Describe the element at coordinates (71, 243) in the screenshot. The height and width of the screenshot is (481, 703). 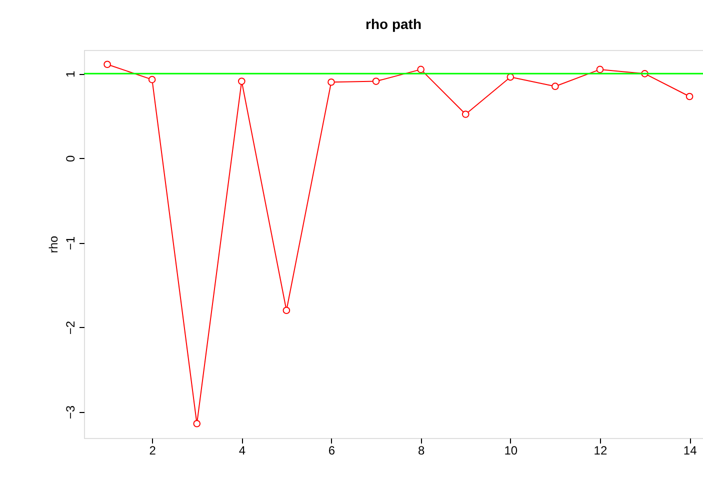
I see `y-tick-label: −1` at that location.